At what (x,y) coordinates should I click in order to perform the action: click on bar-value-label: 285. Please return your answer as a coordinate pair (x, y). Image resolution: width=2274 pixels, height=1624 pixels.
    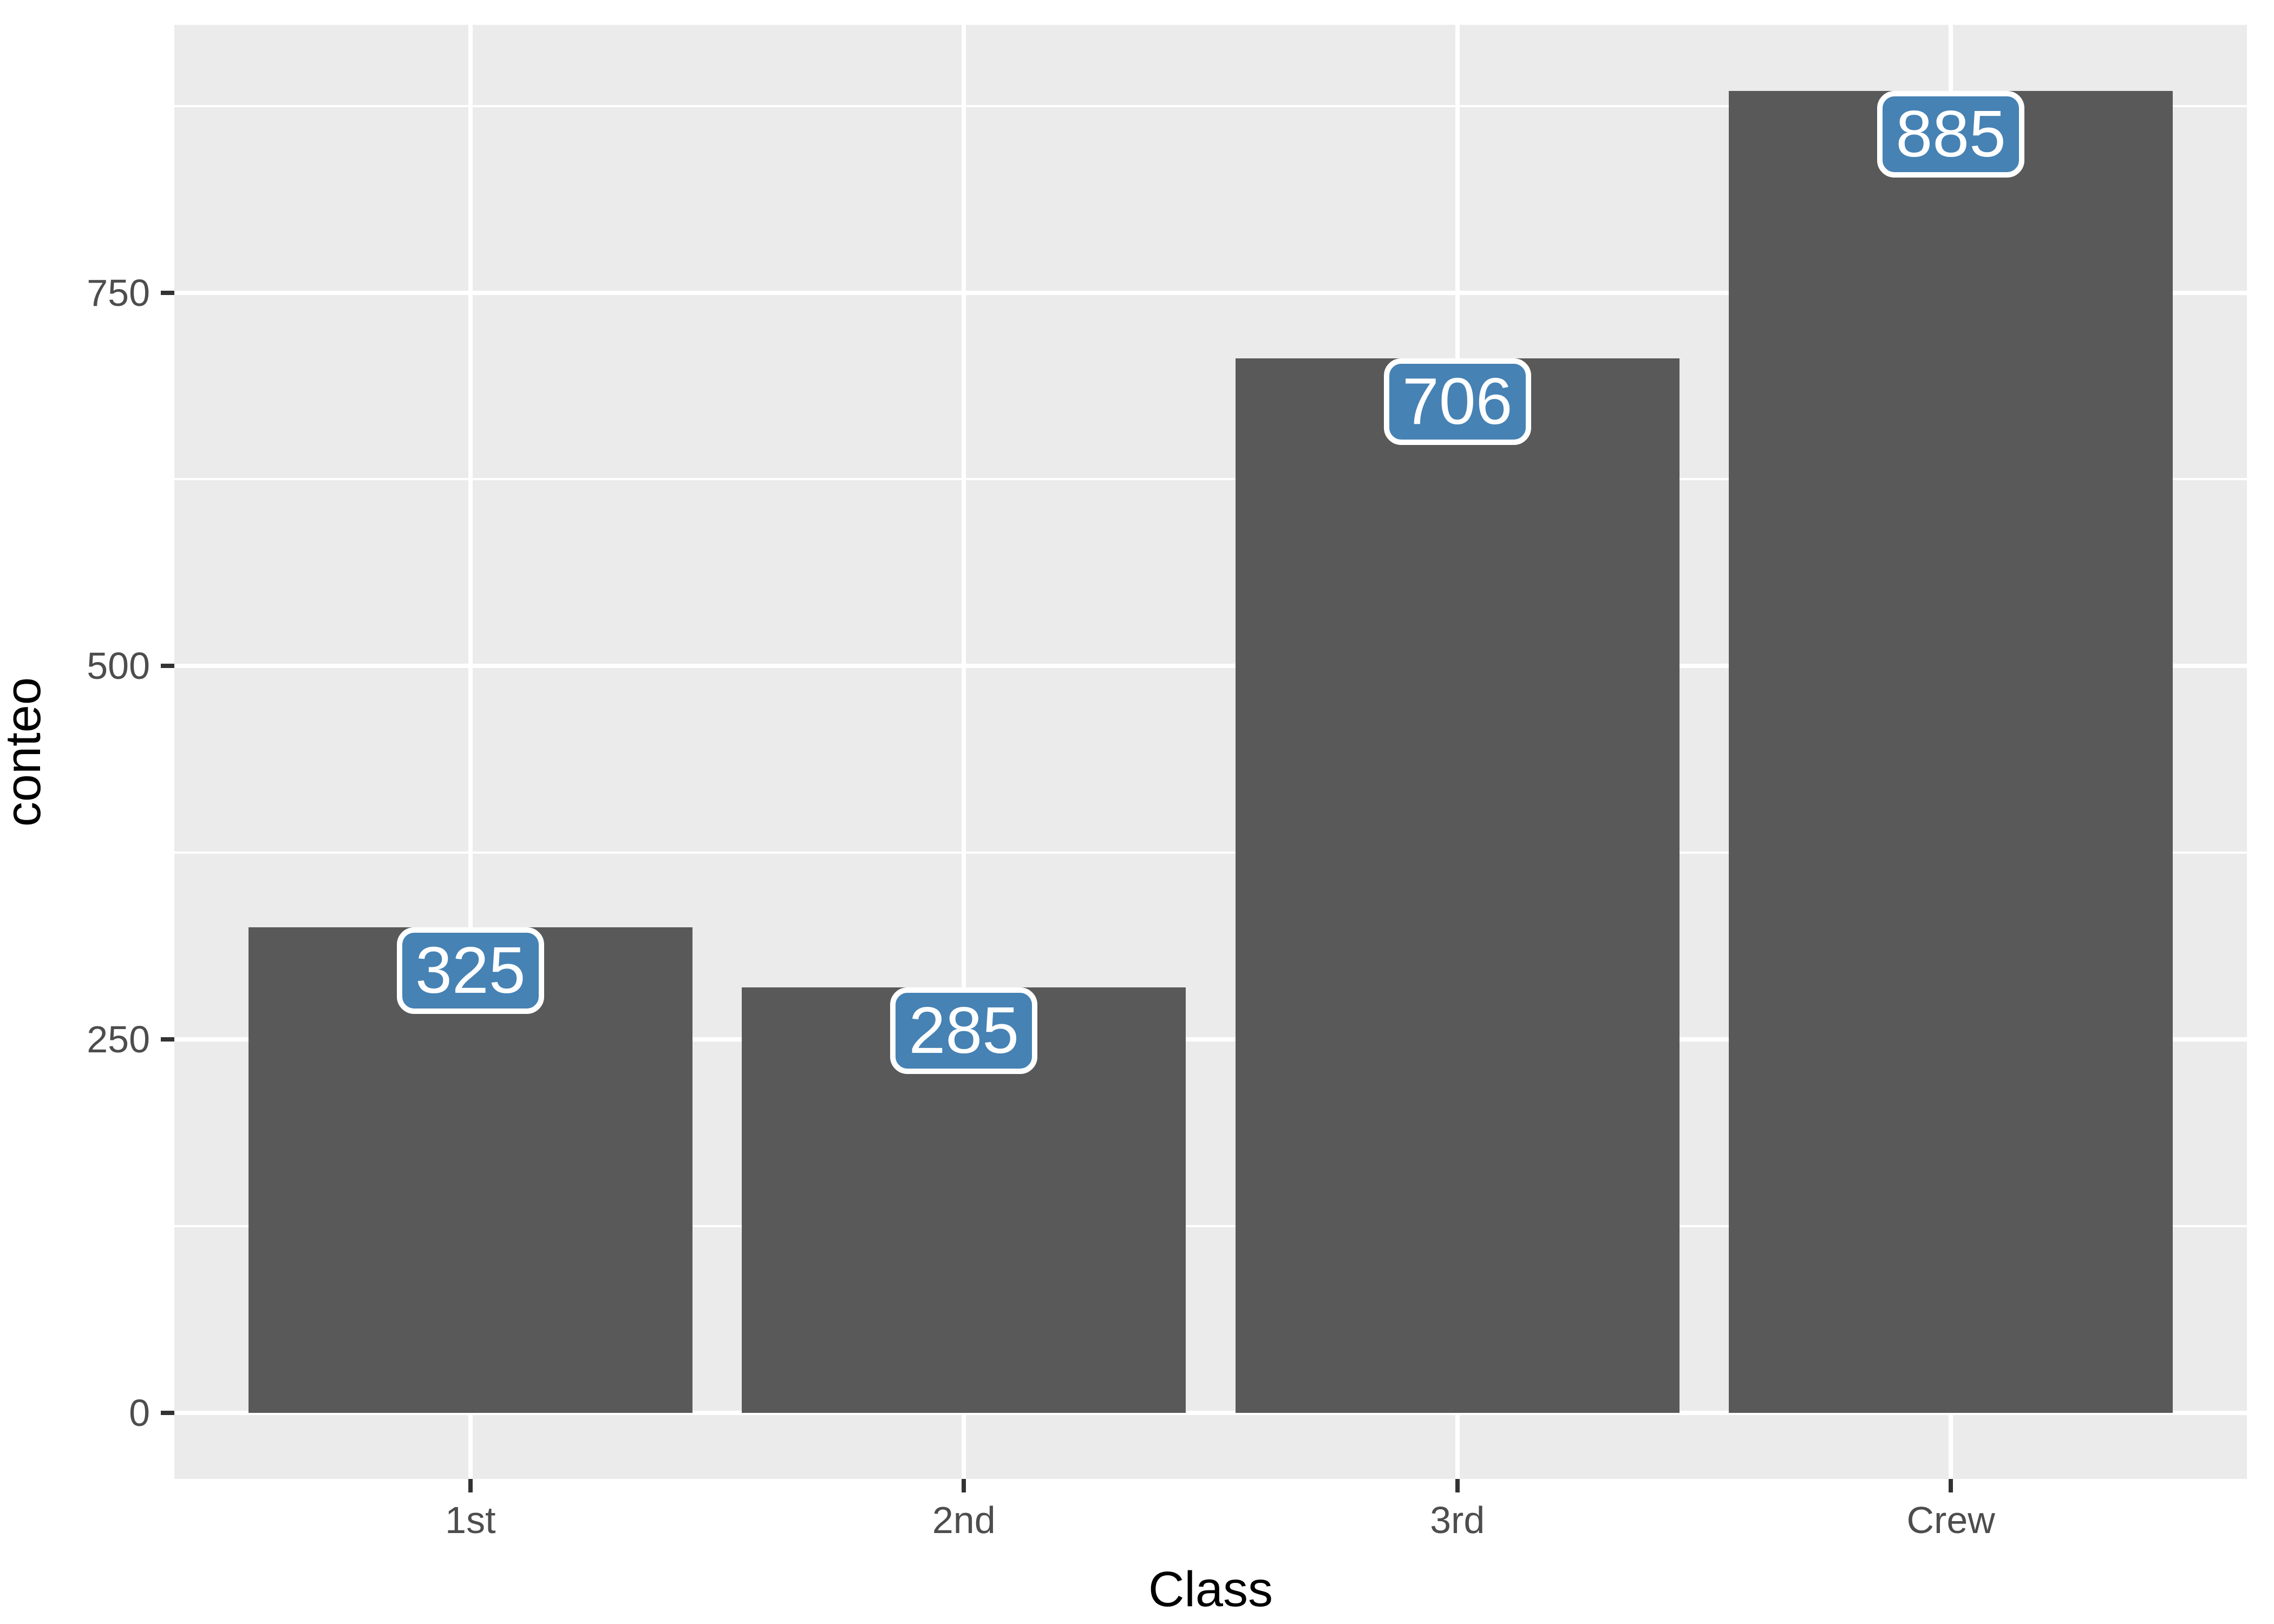
    Looking at the image, I should click on (964, 1030).